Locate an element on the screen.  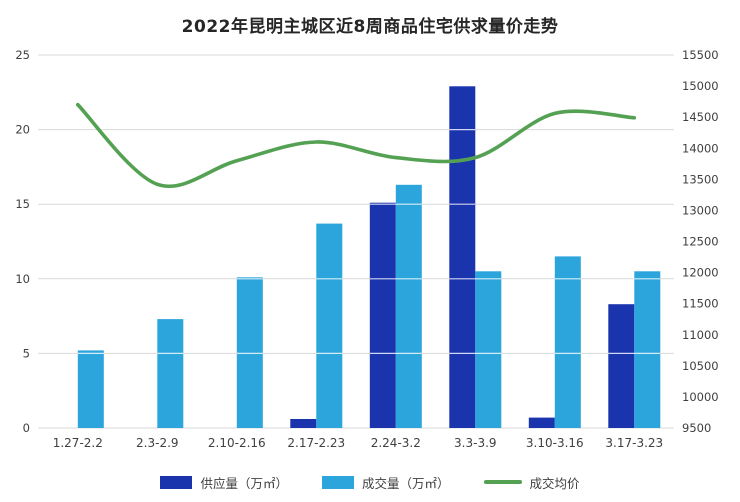
legend-item-supply: 供应量（万㎡） is located at coordinates (224, 482).